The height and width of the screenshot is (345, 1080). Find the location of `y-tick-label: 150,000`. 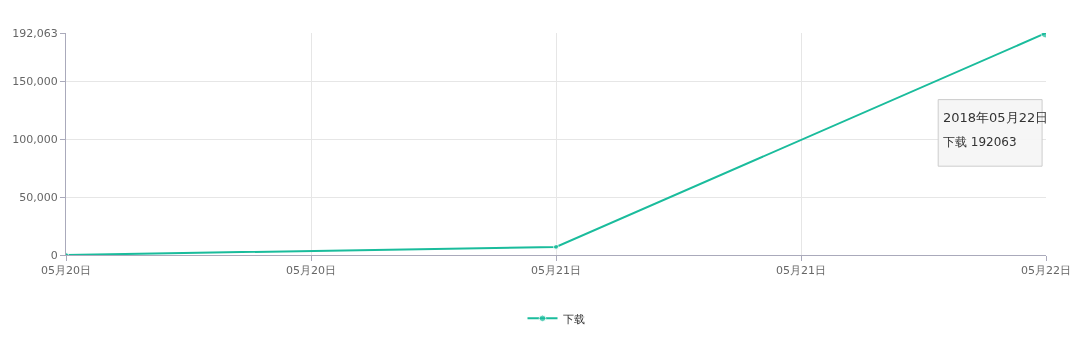

y-tick-label: 150,000 is located at coordinates (35, 82).